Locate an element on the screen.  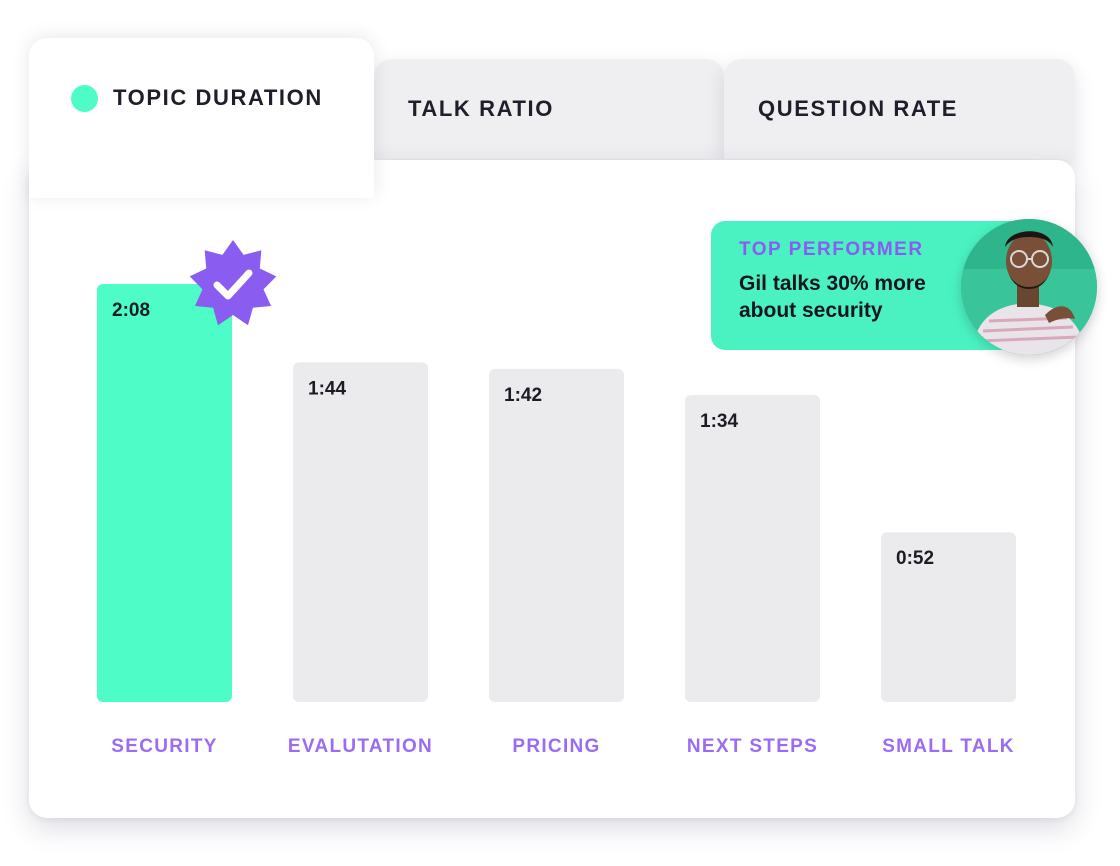
callout-text: Gil talks 30% more about security is located at coordinates (832, 297).